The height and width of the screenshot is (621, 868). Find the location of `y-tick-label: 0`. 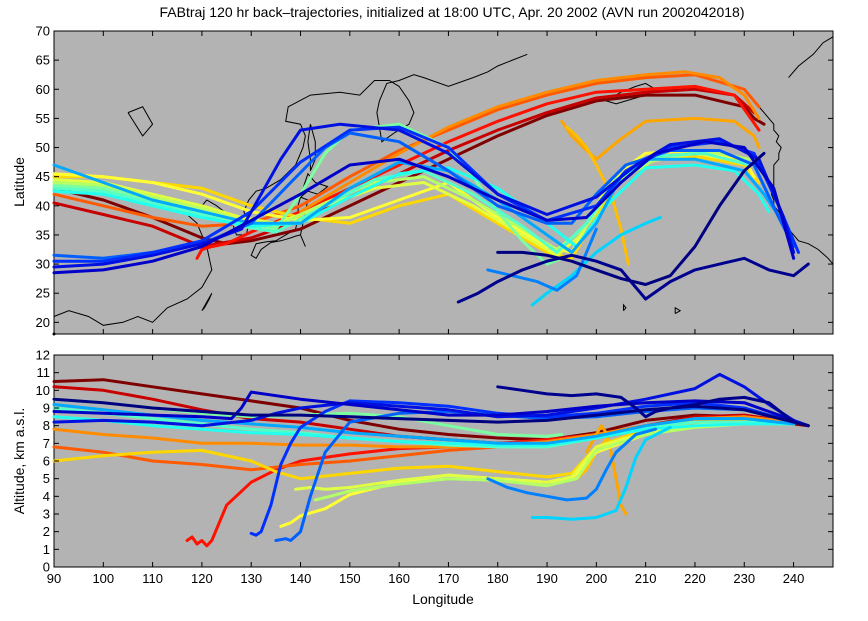

y-tick-label: 0 is located at coordinates (46, 567).